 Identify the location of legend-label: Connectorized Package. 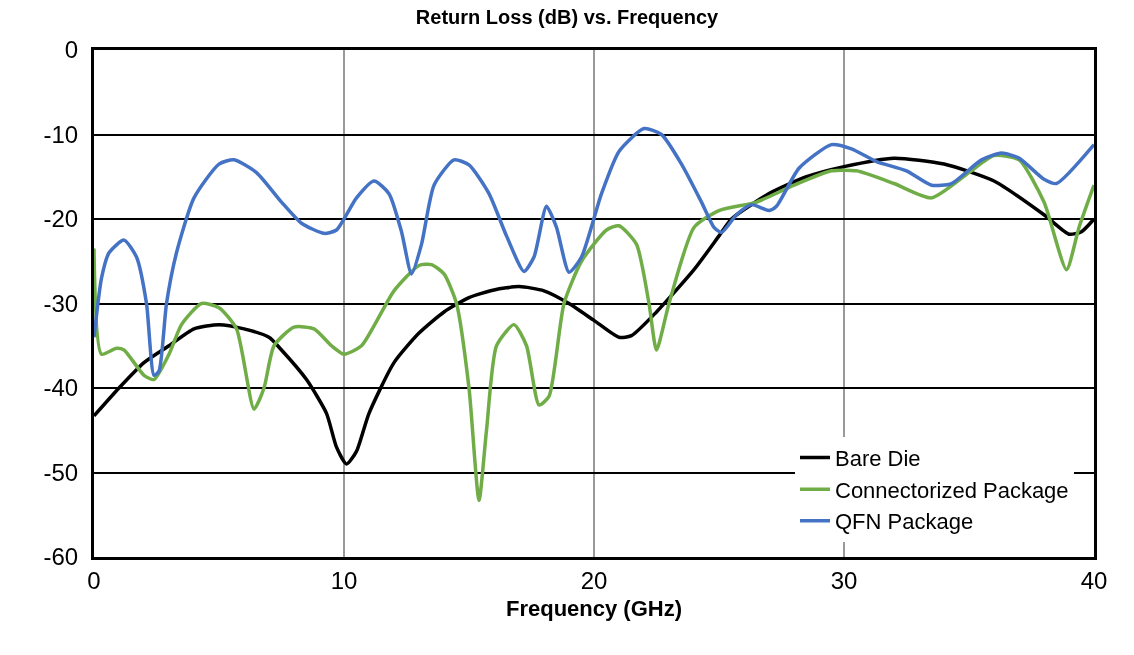
(952, 490).